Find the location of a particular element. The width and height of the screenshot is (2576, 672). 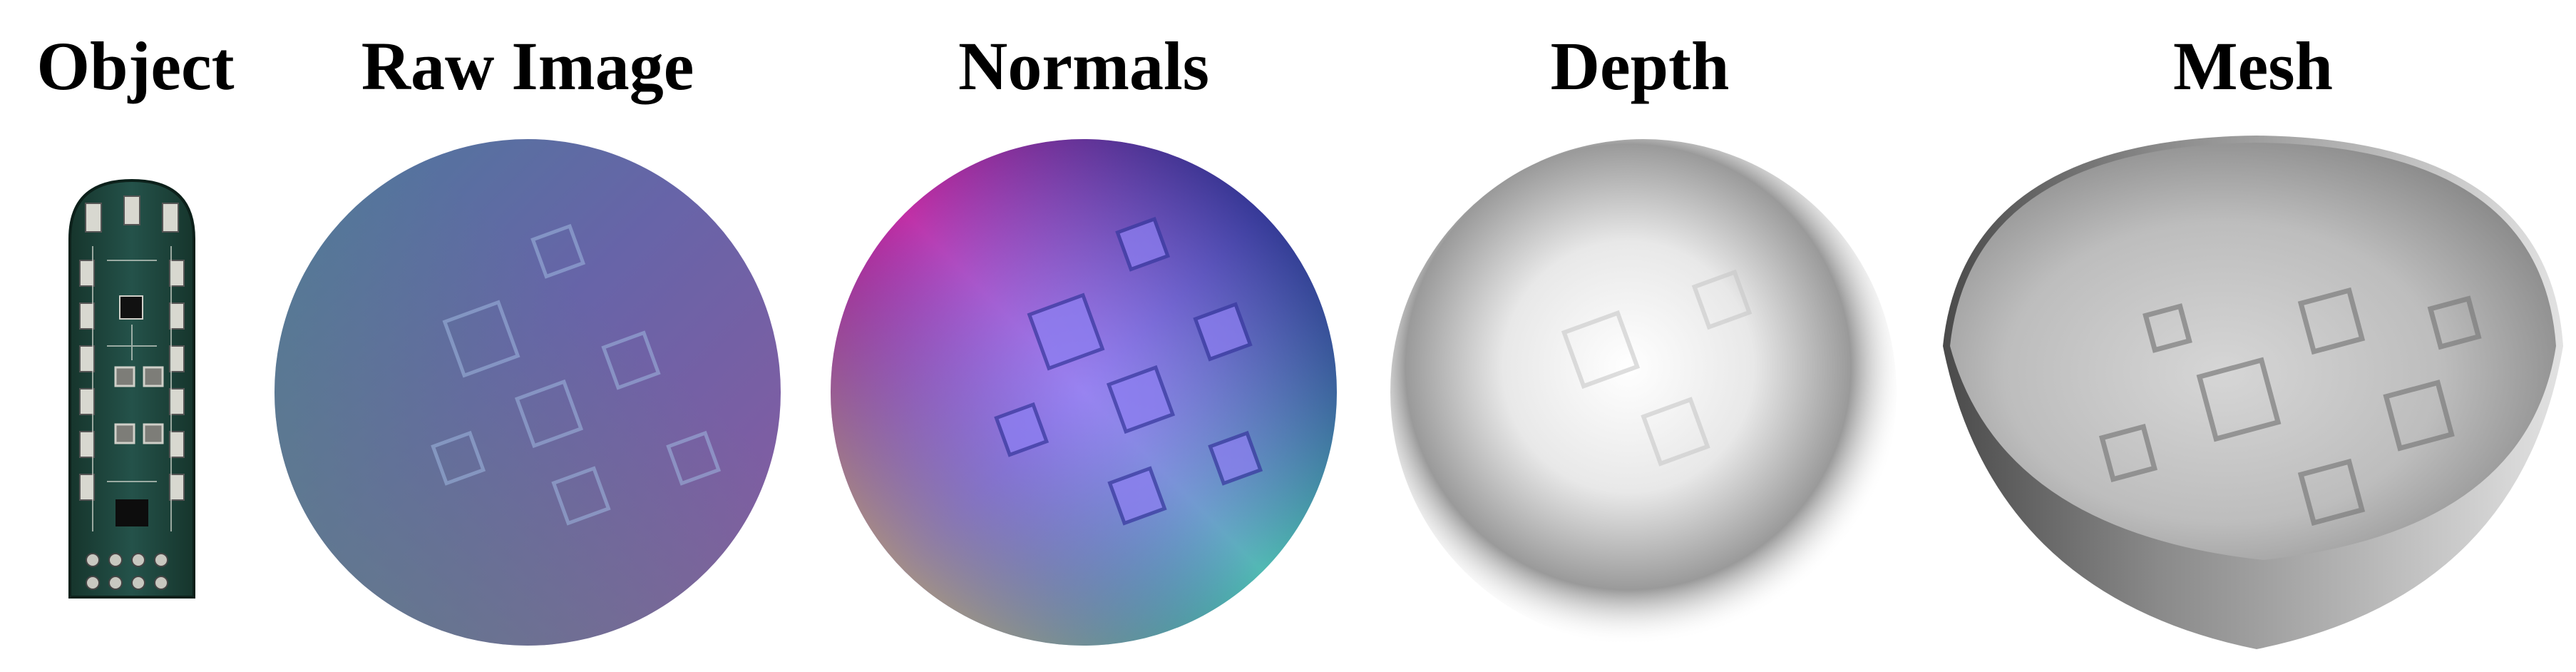

normals-circle is located at coordinates (1084, 392).